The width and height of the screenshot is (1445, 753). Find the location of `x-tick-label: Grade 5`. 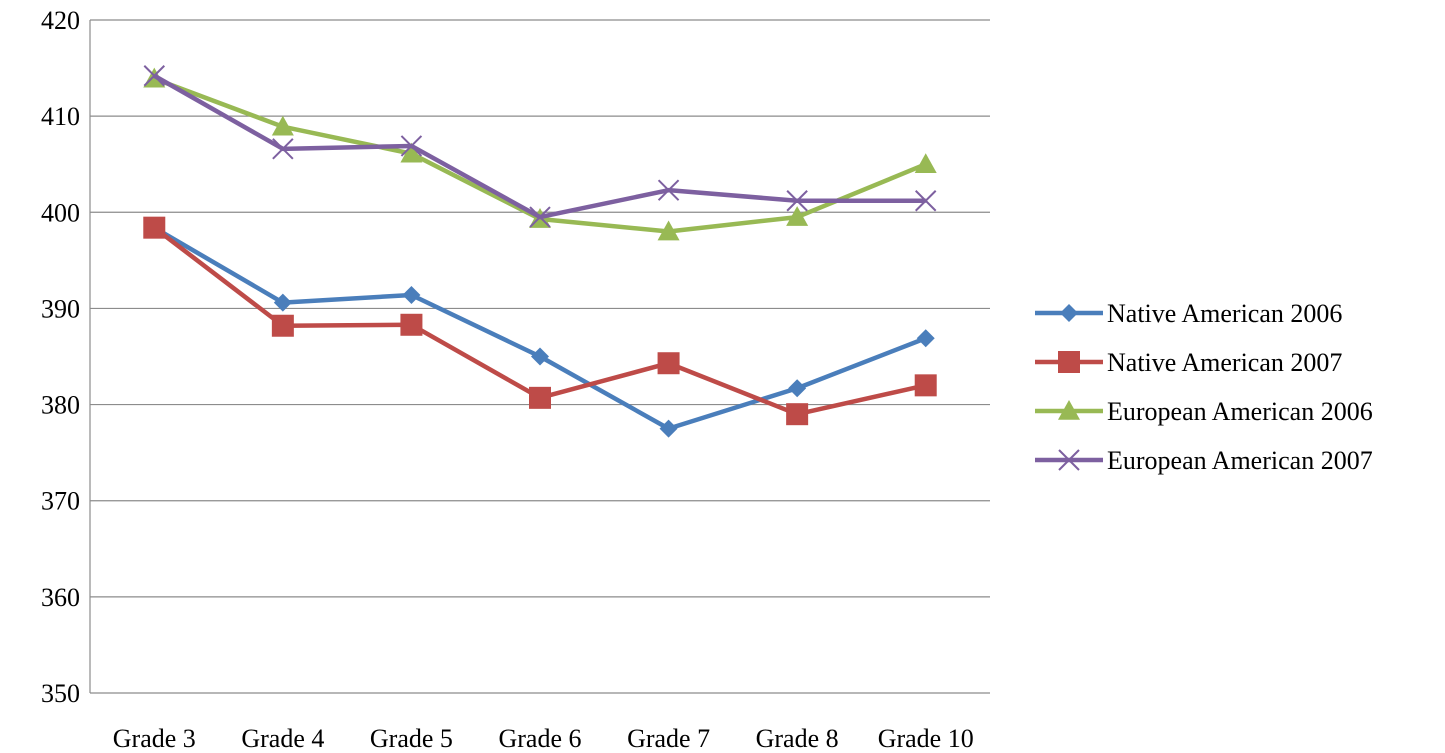

x-tick-label: Grade 5 is located at coordinates (411, 738).